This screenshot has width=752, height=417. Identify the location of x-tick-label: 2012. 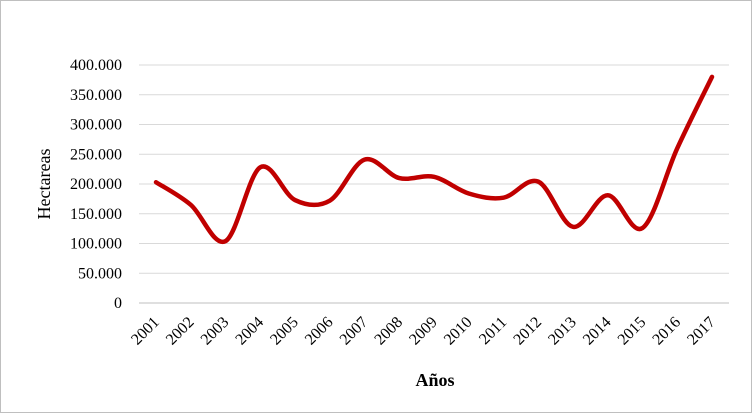
(527, 331).